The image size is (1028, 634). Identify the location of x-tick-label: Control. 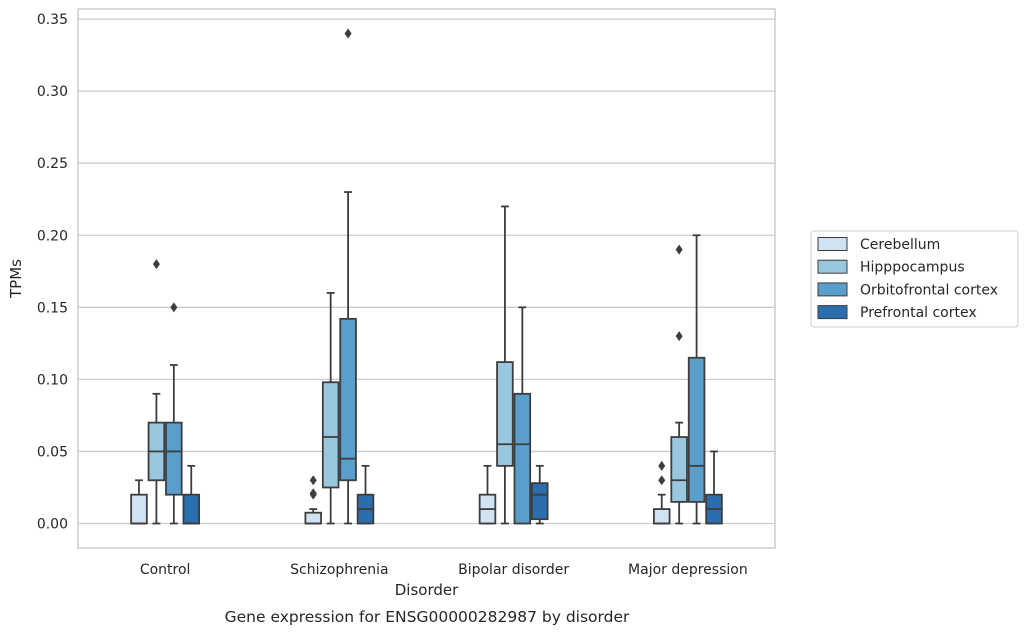
(165, 570).